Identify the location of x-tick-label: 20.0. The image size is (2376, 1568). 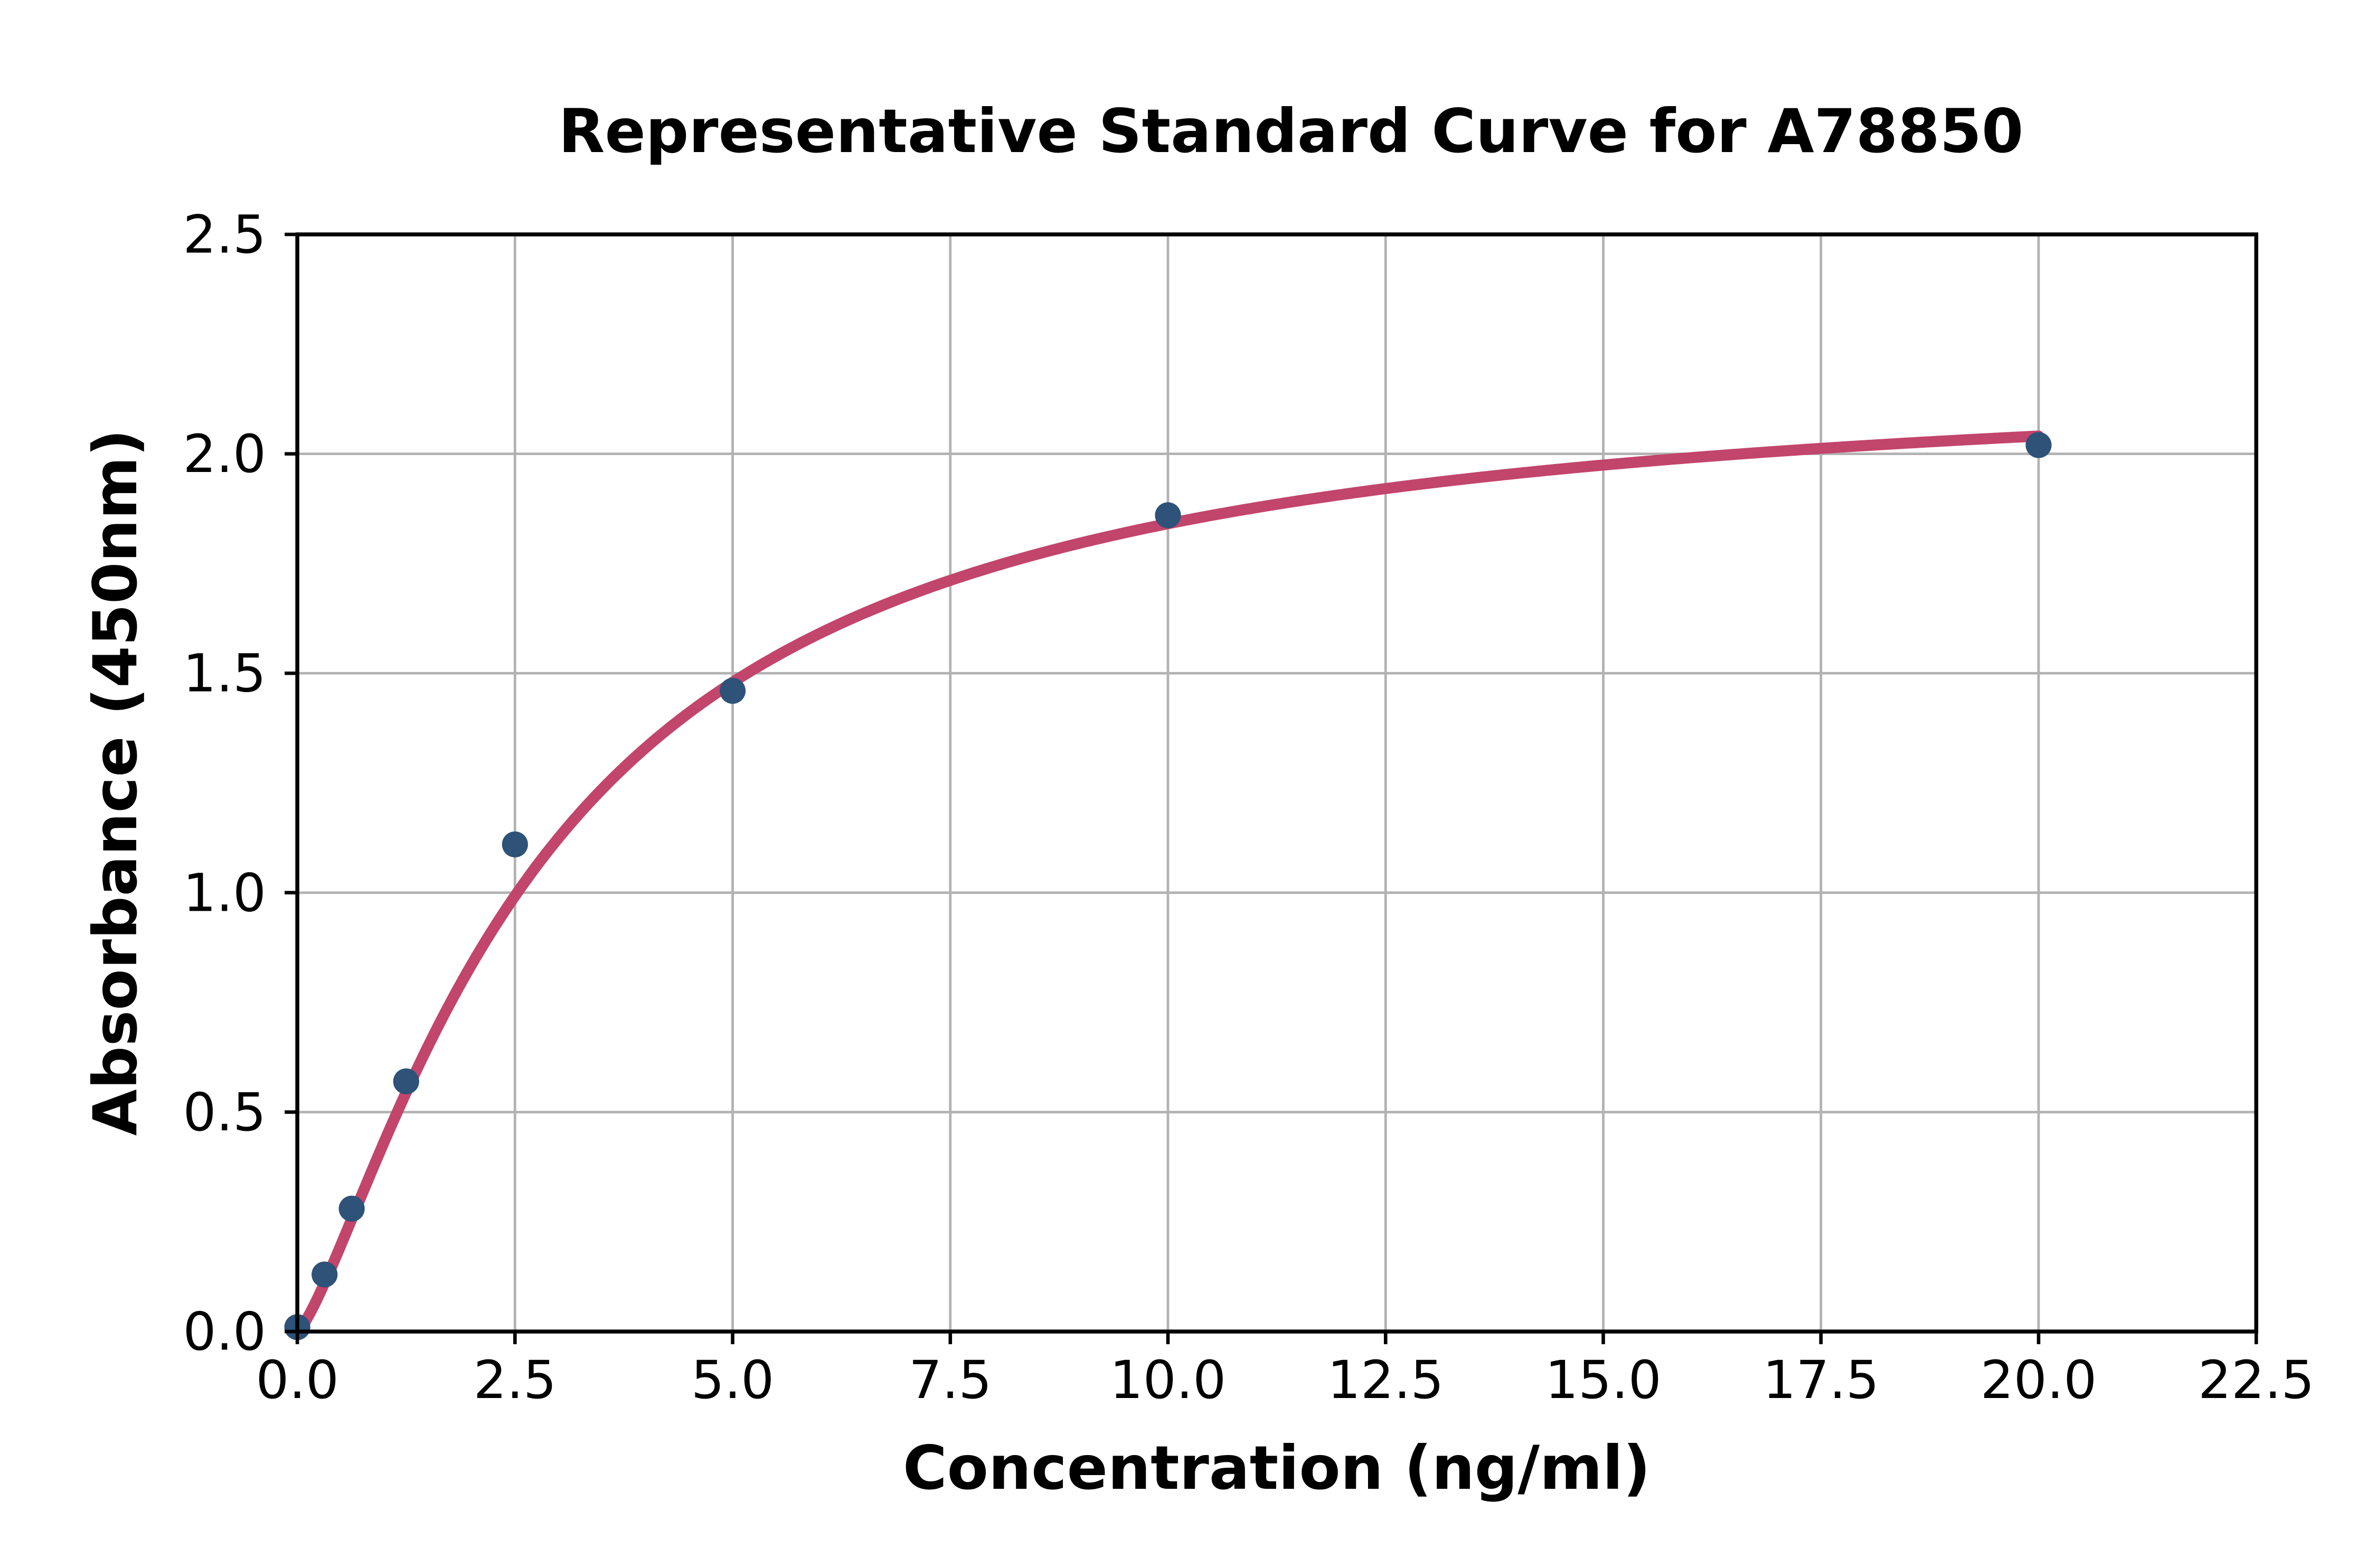
(2039, 1381).